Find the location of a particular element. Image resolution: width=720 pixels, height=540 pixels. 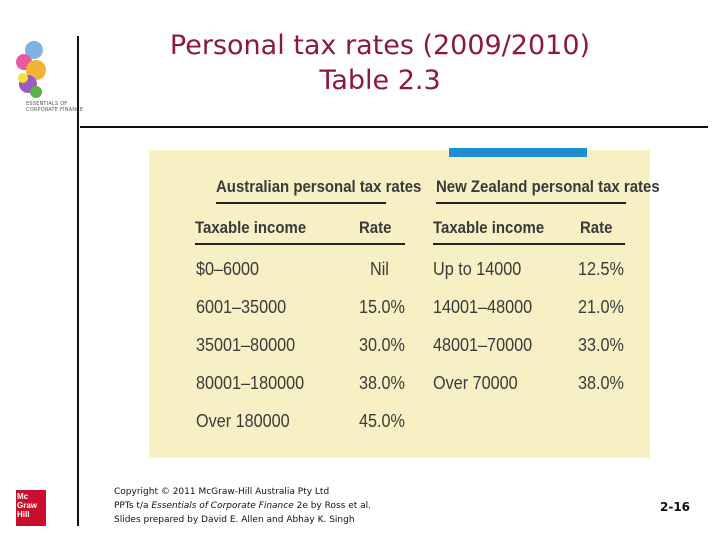

slide-title: Personal tax rates (2009/2010) Table 2.3 is located at coordinates (380, 63).